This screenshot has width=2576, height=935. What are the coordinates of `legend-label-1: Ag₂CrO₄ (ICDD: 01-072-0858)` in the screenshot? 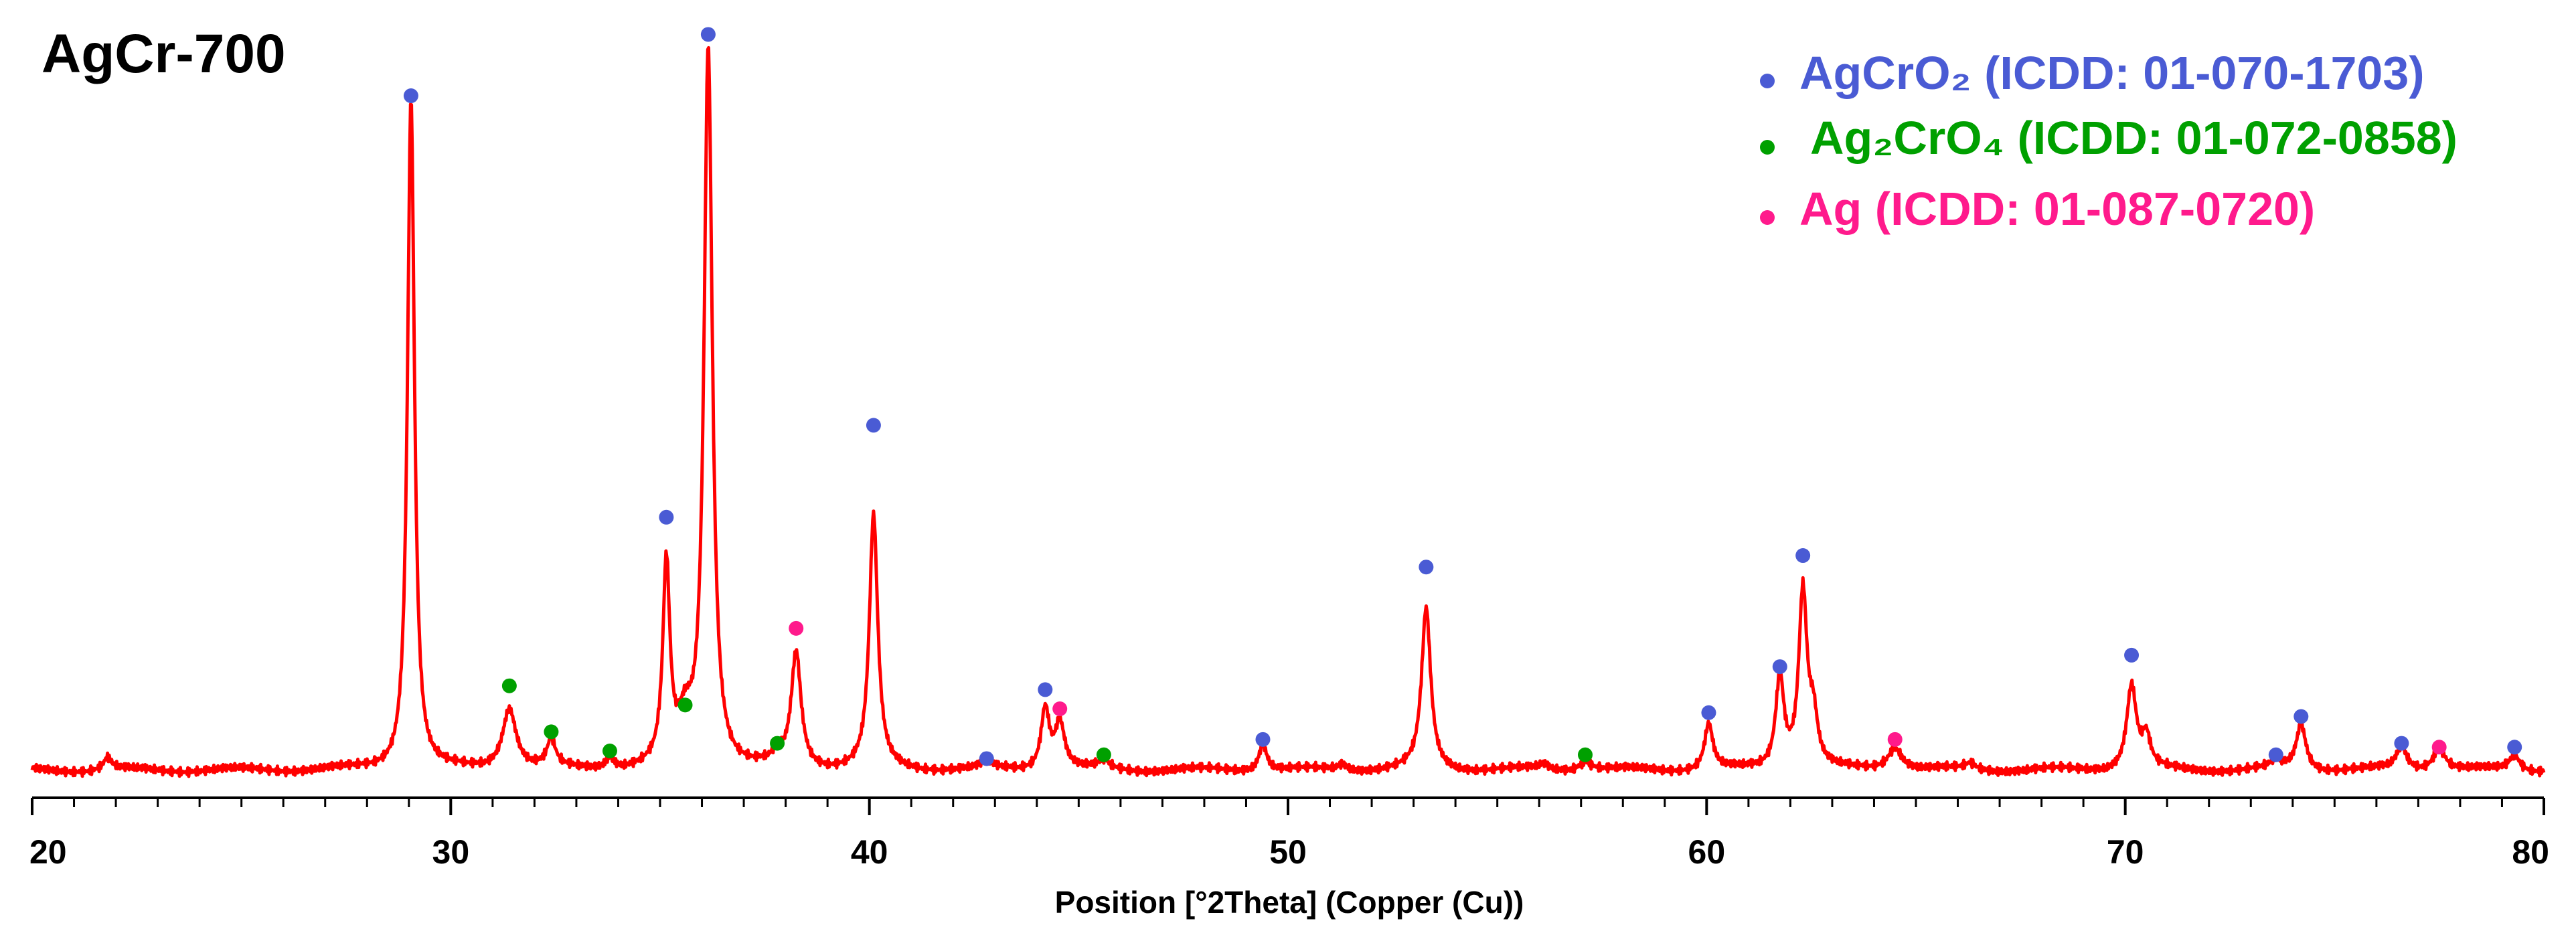 It's located at (2134, 138).